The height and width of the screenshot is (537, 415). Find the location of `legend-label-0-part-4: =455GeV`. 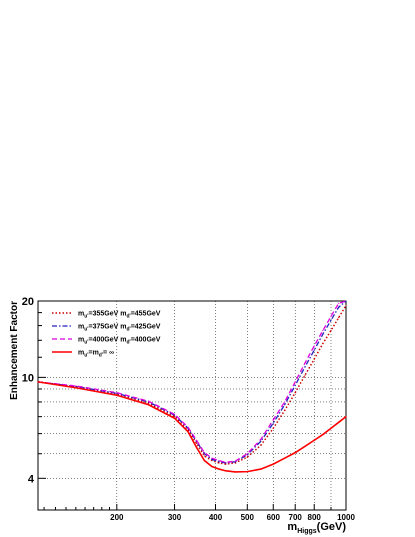

legend-label-0-part-4: =455GeV is located at coordinates (146, 314).